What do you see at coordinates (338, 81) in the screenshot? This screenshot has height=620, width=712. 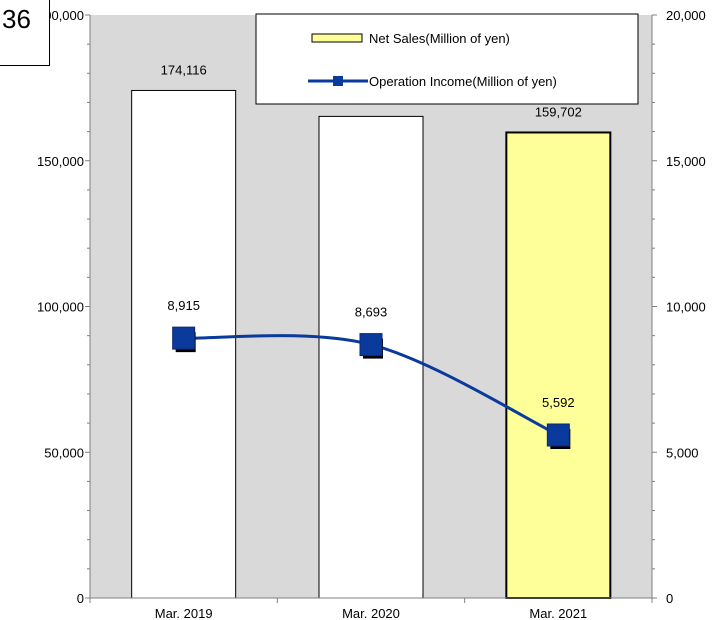 I see `legend-line-marker` at bounding box center [338, 81].